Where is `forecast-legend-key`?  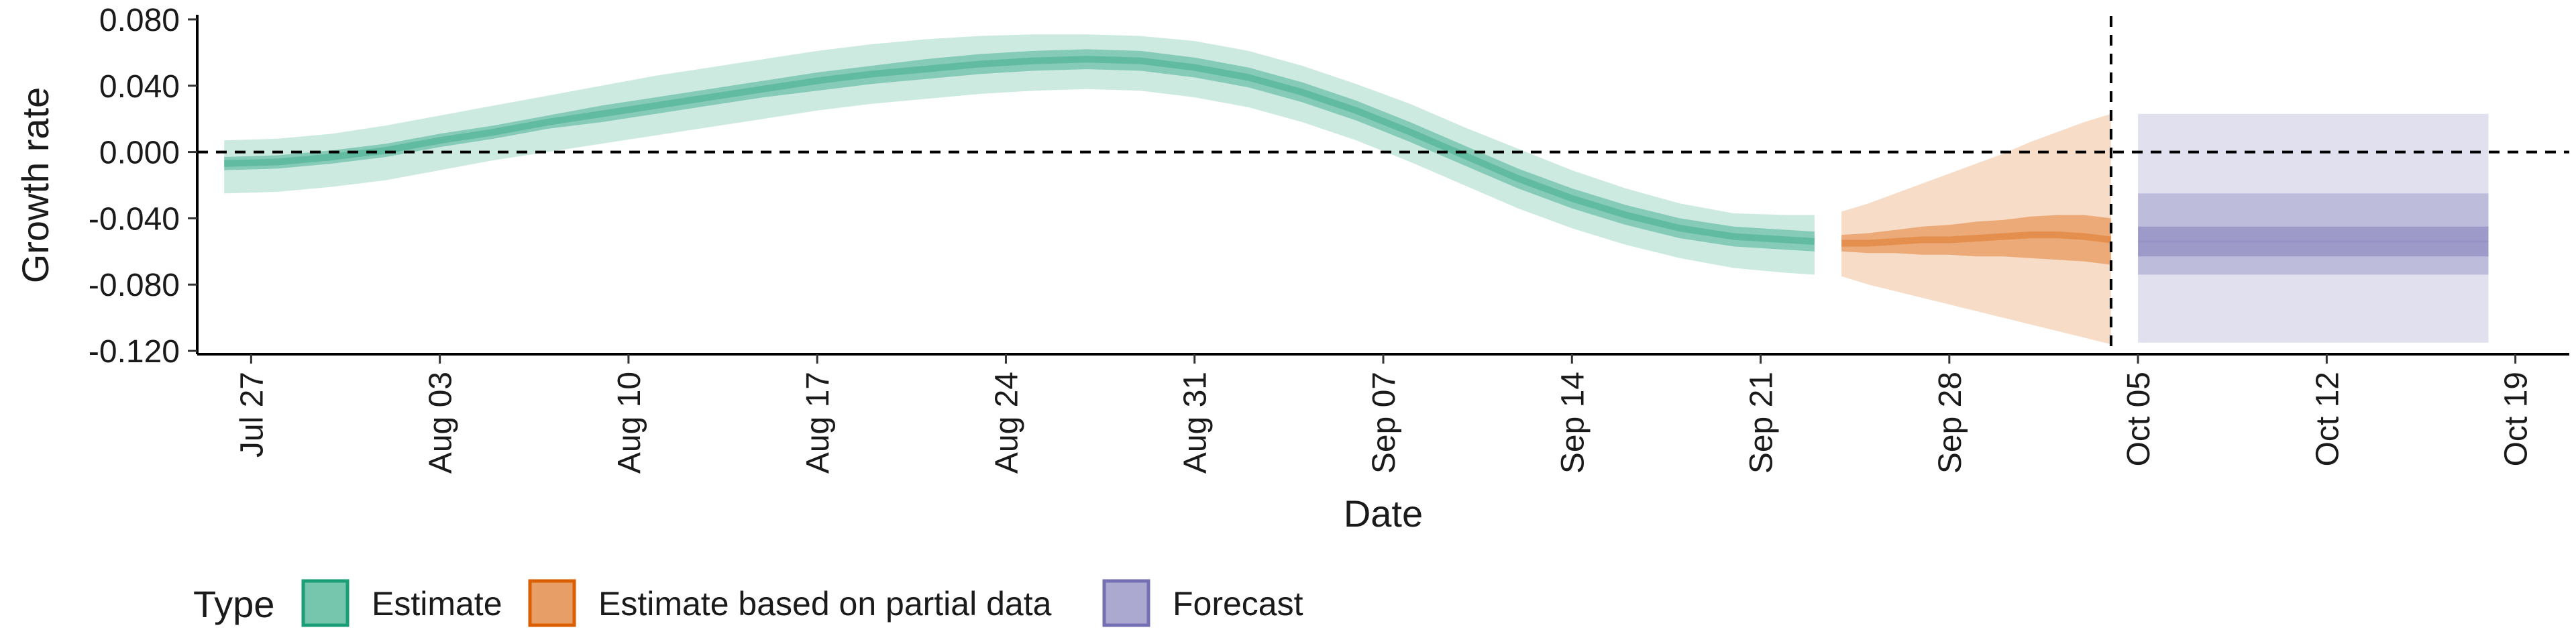 forecast-legend-key is located at coordinates (1126, 603).